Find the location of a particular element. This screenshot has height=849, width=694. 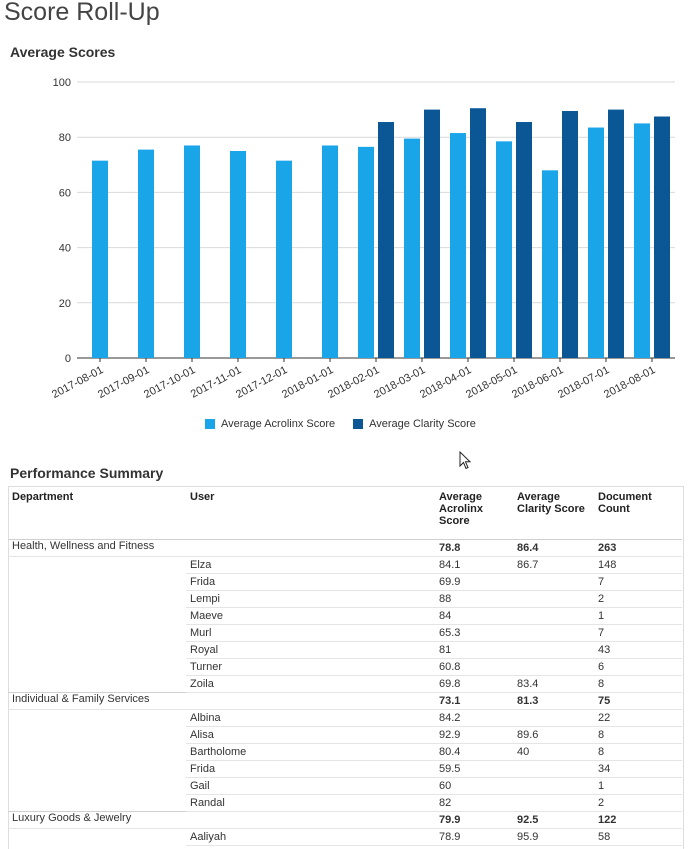

document-count-cell: 58 is located at coordinates (638, 837).